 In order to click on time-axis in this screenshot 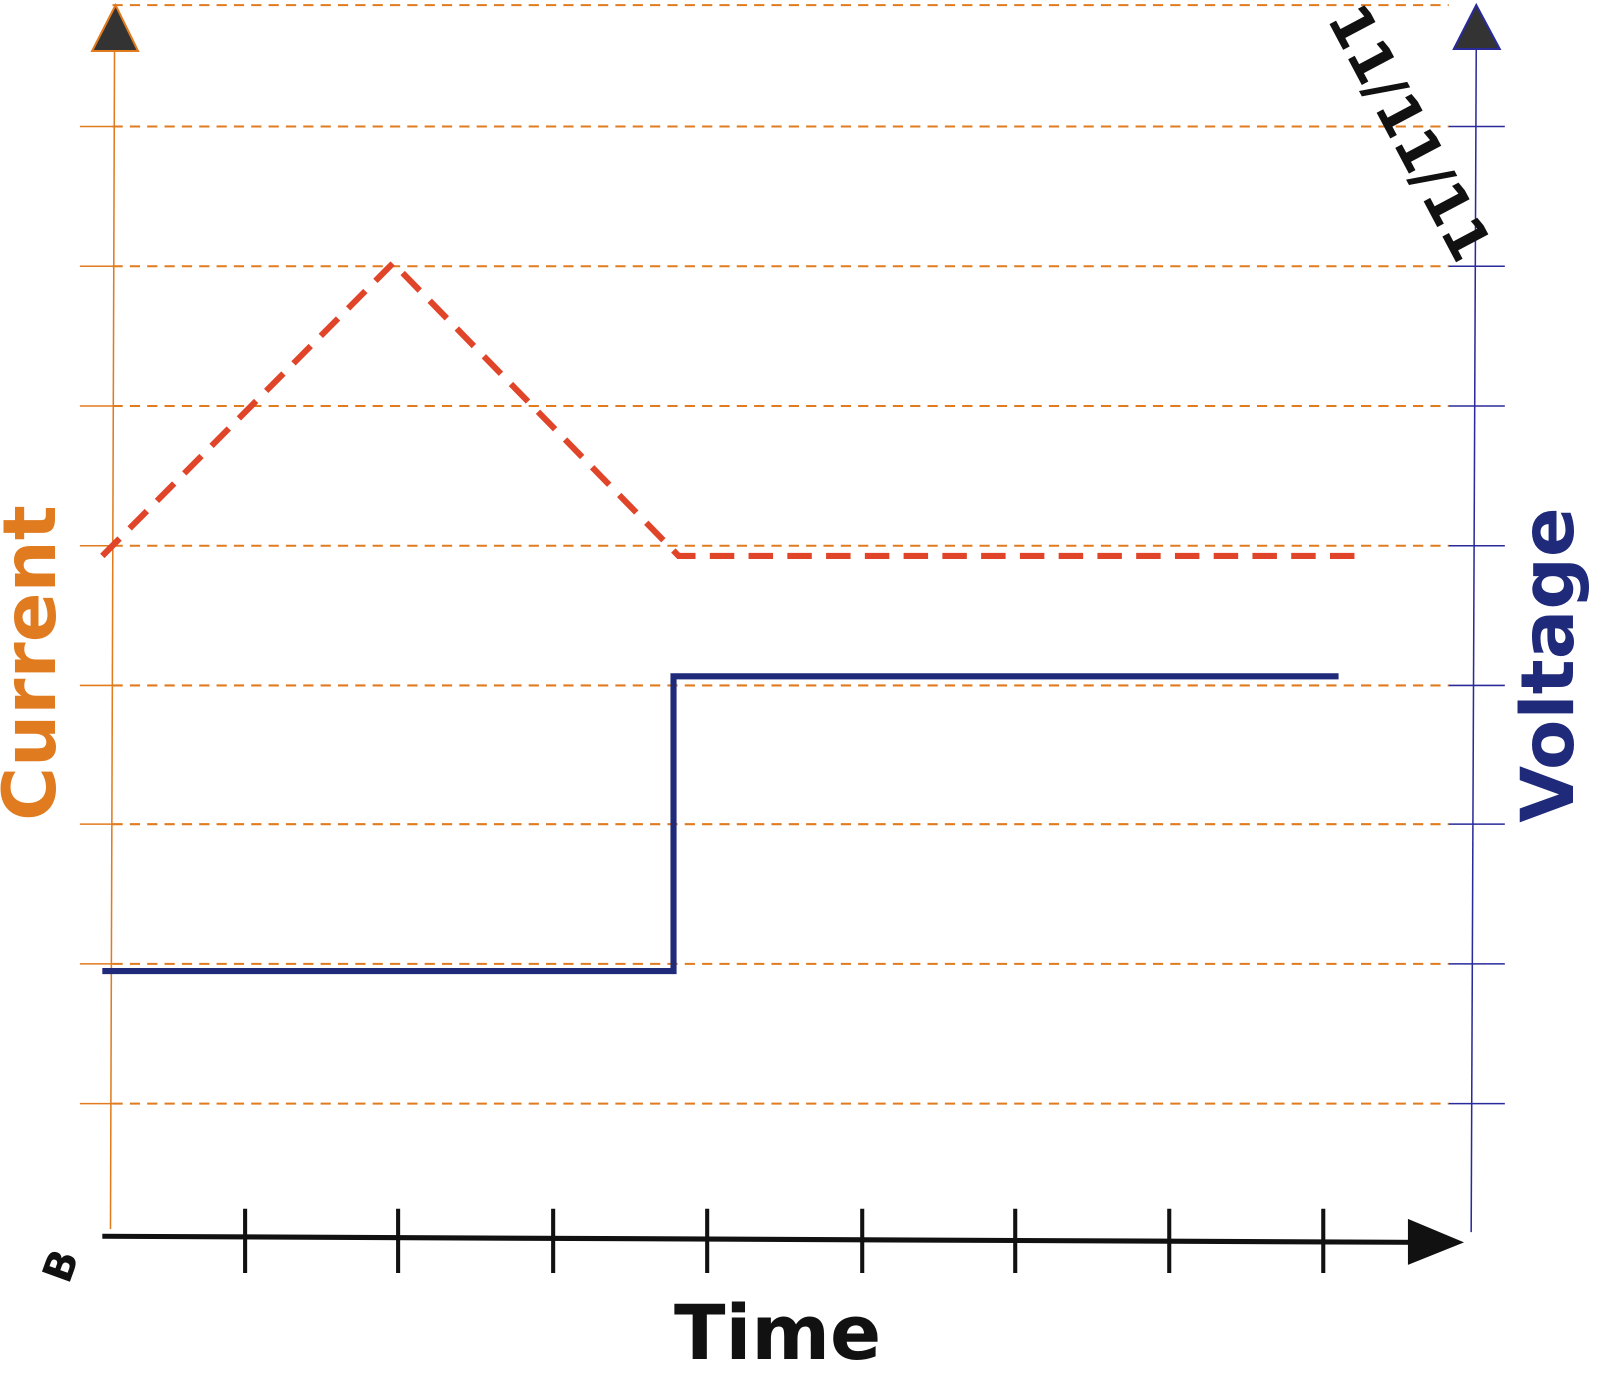, I will do `click(763, 1239)`.